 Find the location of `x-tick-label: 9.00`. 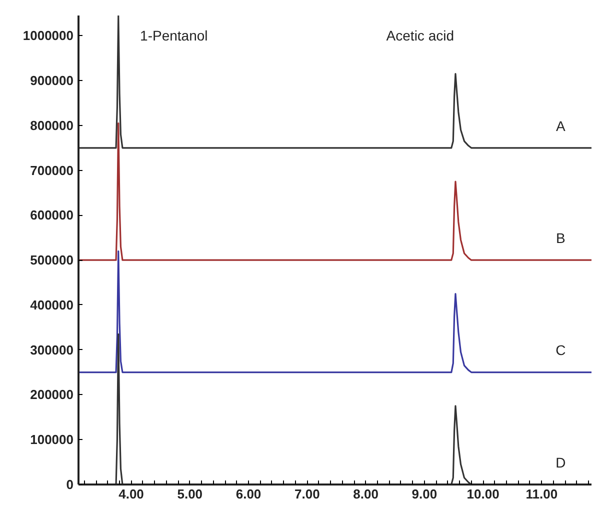

x-tick-label: 9.00 is located at coordinates (425, 494).